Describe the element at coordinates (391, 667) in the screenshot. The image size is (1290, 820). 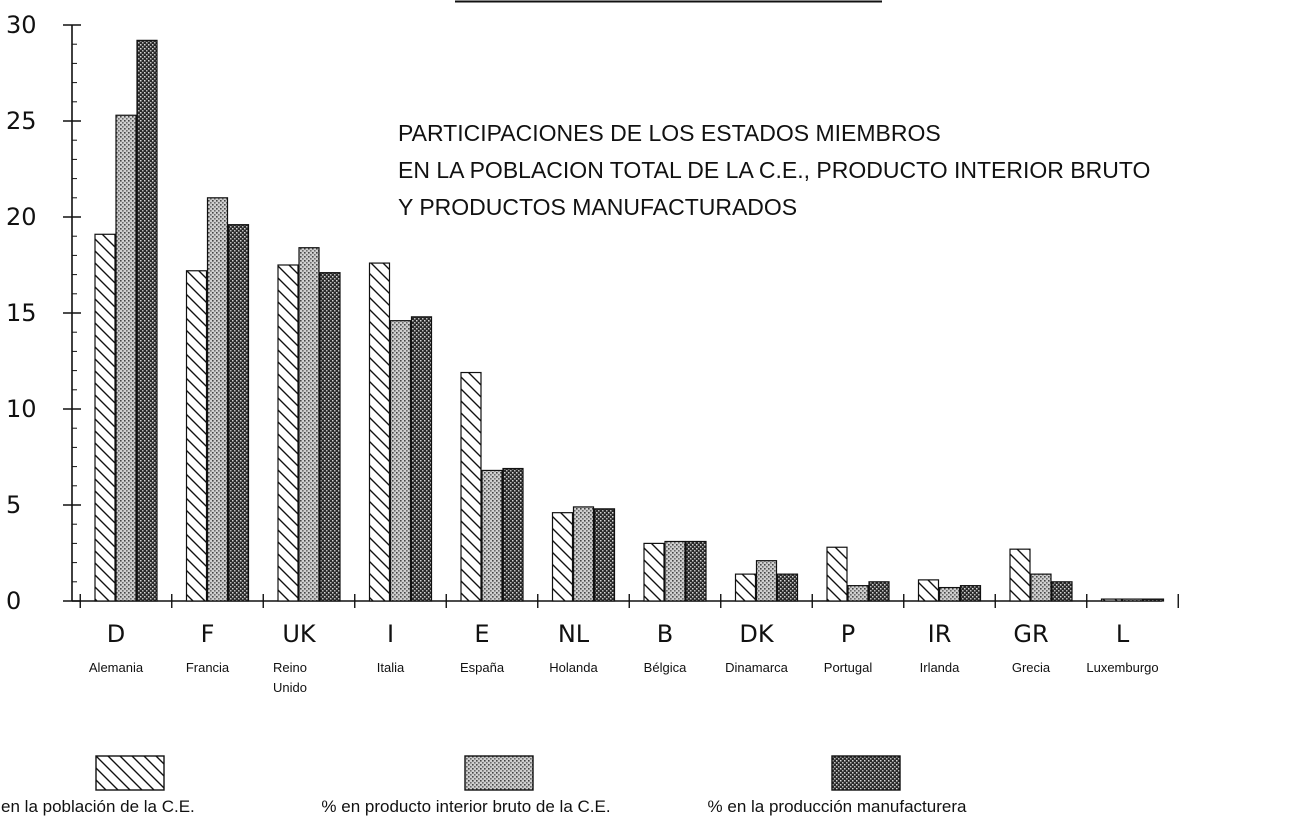
I see `category-name: Italia` at that location.